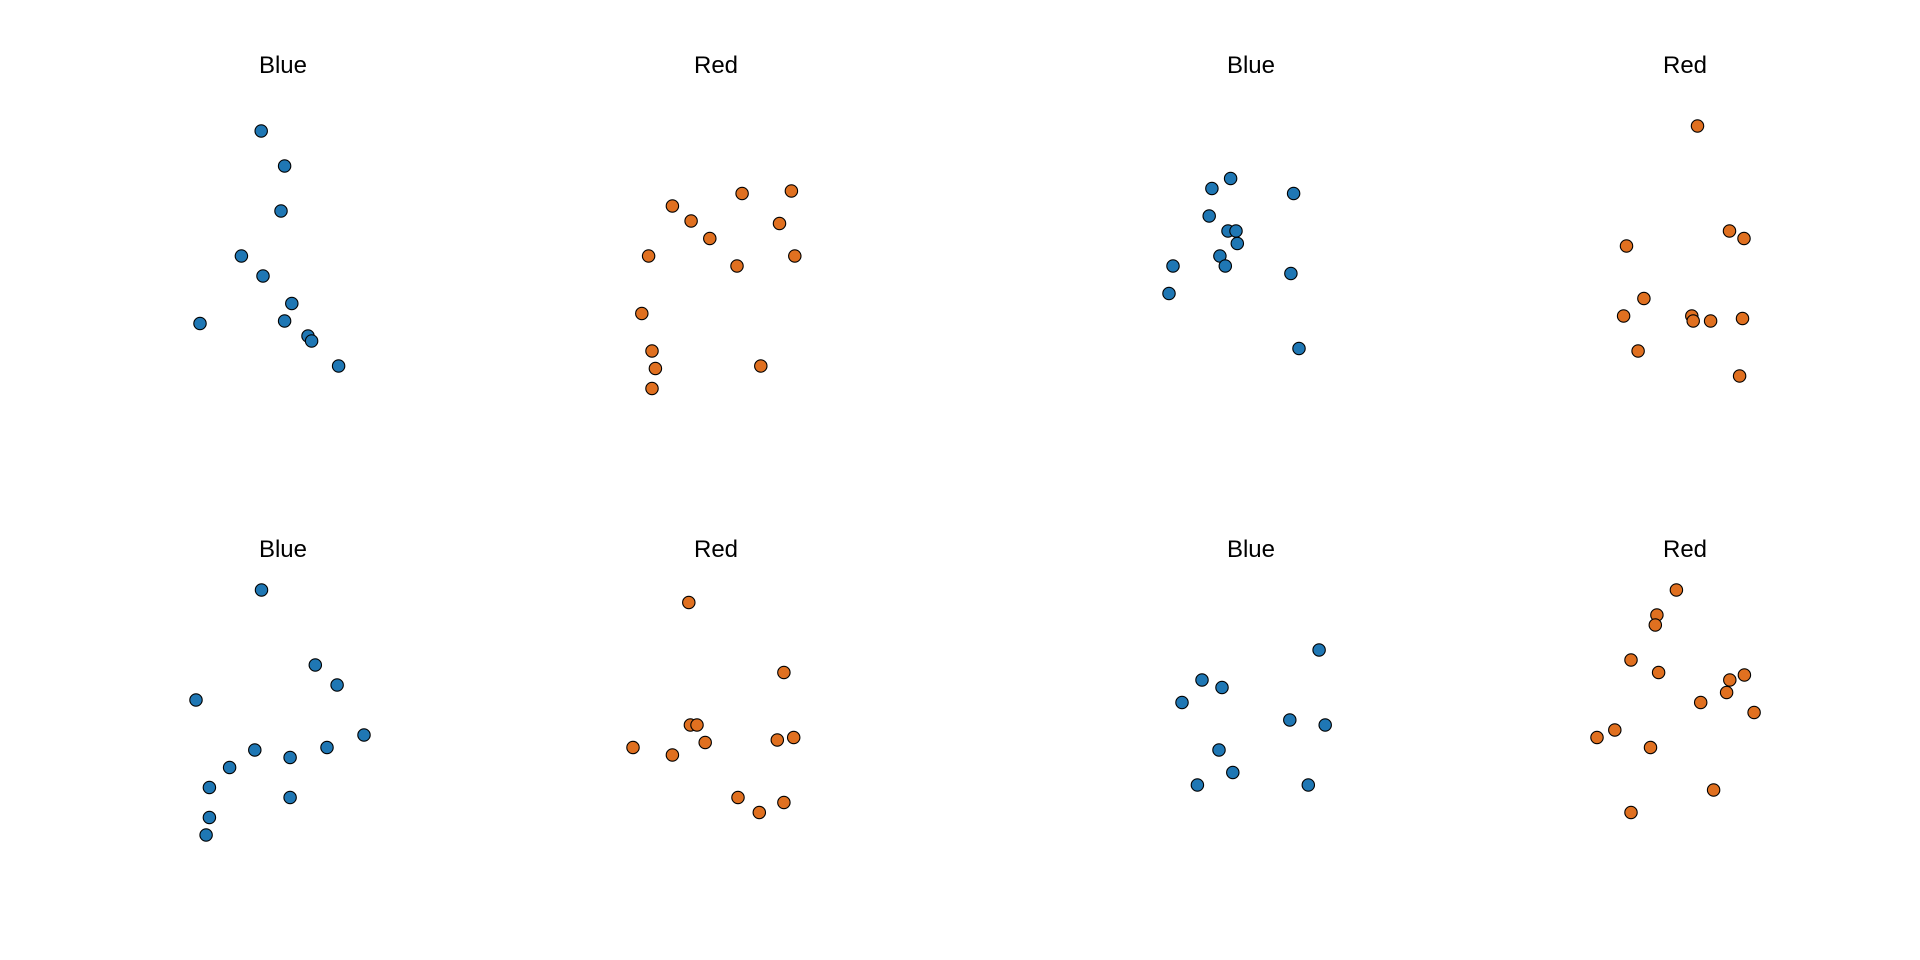 Image resolution: width=1920 pixels, height=960 pixels. Describe the element at coordinates (1685, 65) in the screenshot. I see `panel-4-title: Red` at that location.